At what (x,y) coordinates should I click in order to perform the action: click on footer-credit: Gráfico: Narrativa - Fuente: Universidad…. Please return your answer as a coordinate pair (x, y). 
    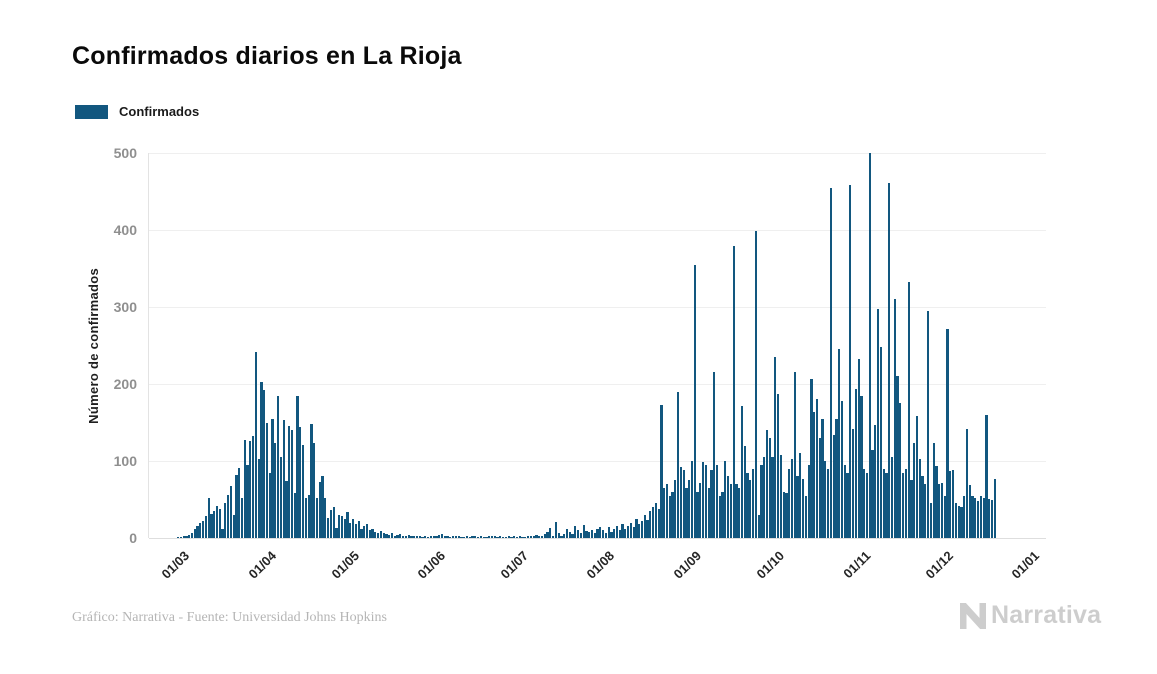
    Looking at the image, I should click on (229, 617).